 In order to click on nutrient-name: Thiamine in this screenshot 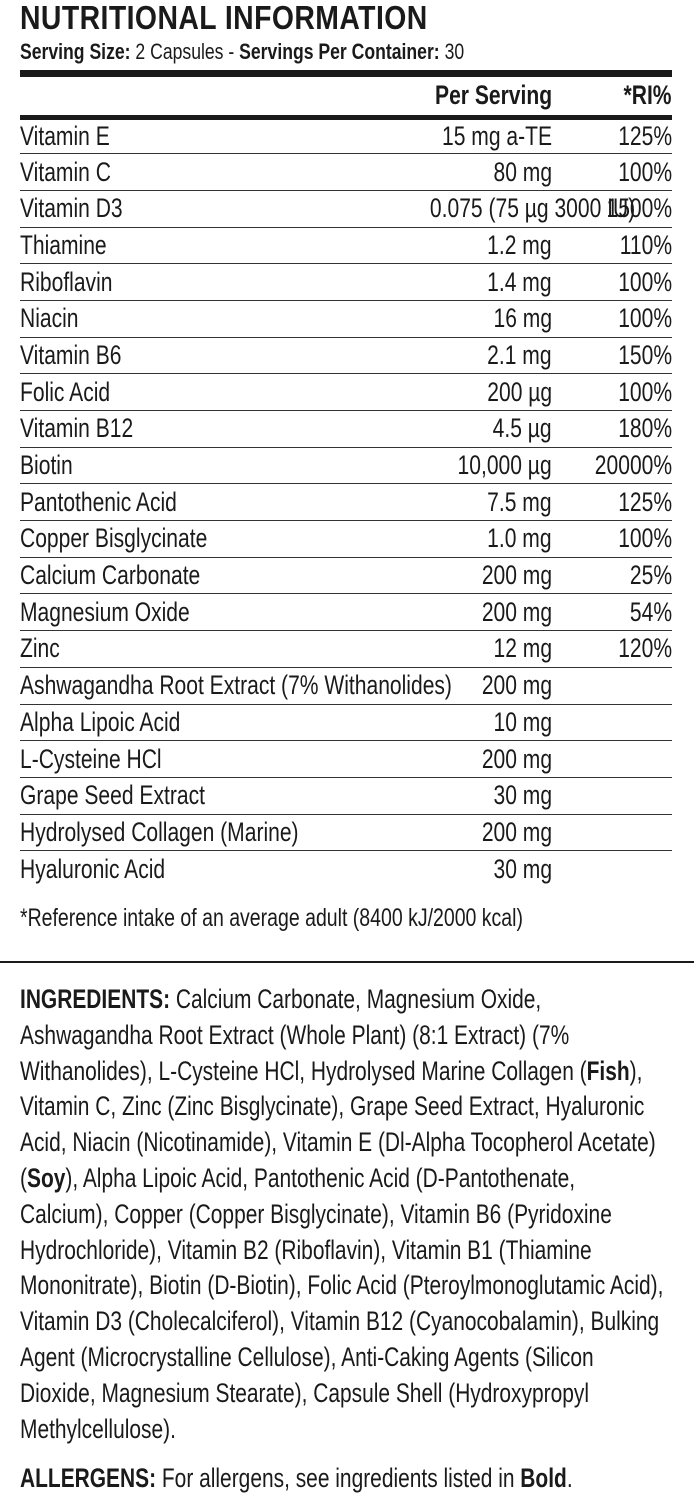, I will do `click(196, 246)`.